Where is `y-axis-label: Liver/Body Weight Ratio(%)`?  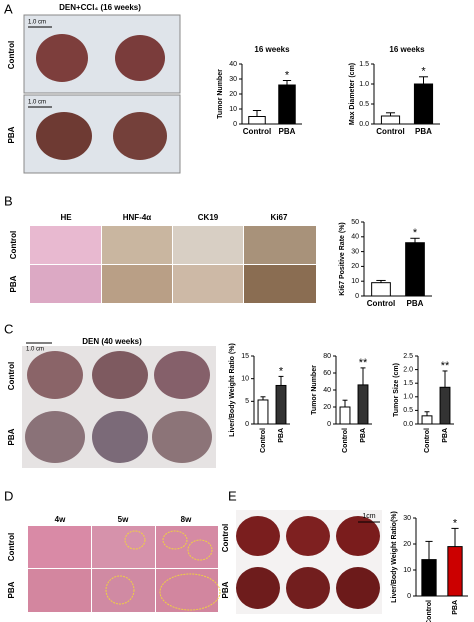 y-axis-label: Liver/Body Weight Ratio(%) is located at coordinates (394, 557).